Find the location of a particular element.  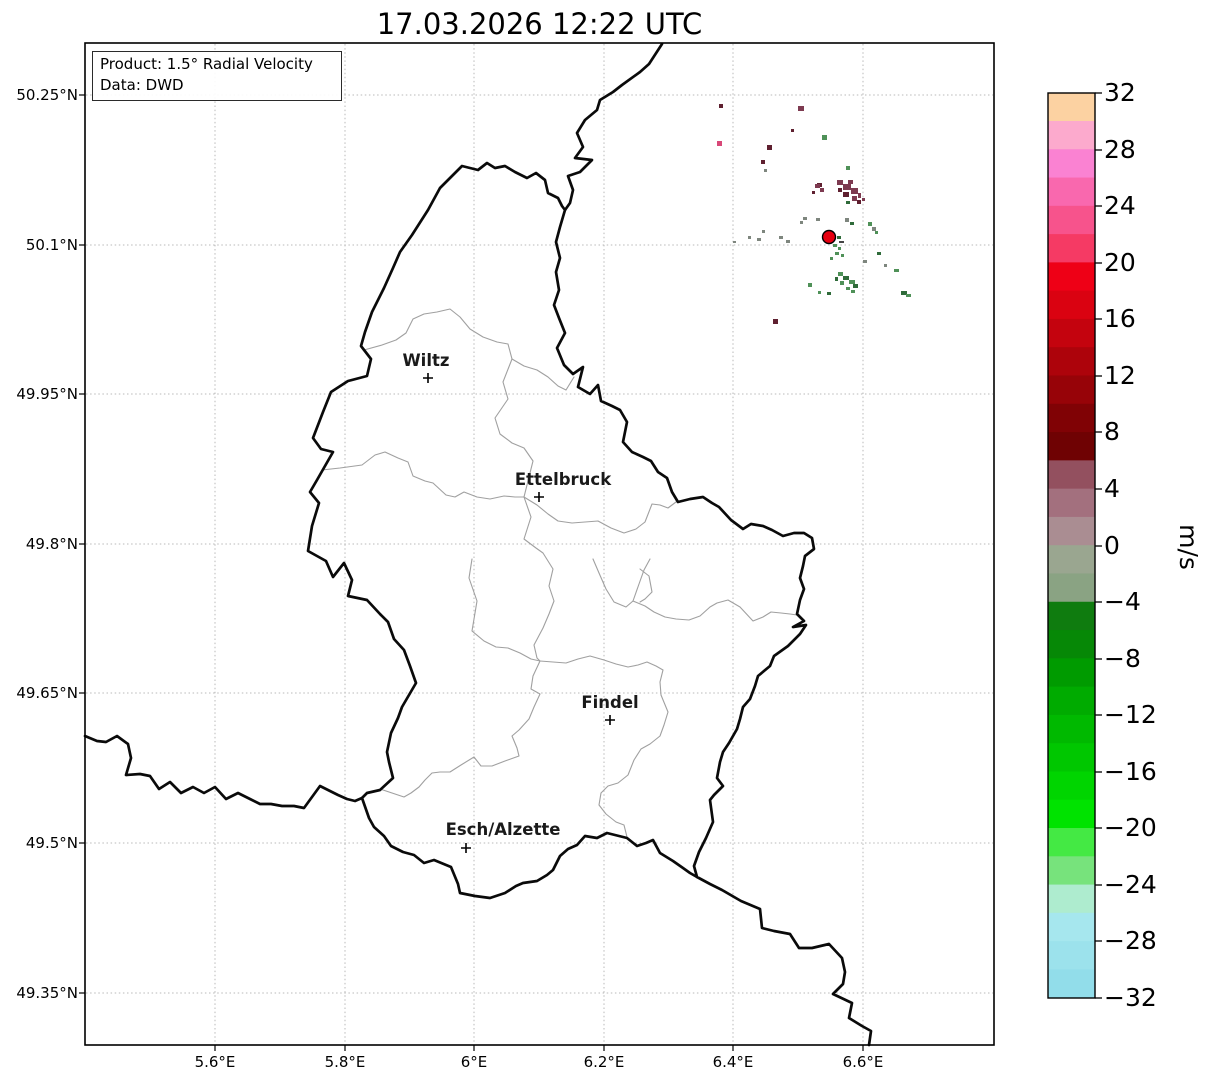

colorbar-tick-label: −32 is located at coordinates (1130, 997).